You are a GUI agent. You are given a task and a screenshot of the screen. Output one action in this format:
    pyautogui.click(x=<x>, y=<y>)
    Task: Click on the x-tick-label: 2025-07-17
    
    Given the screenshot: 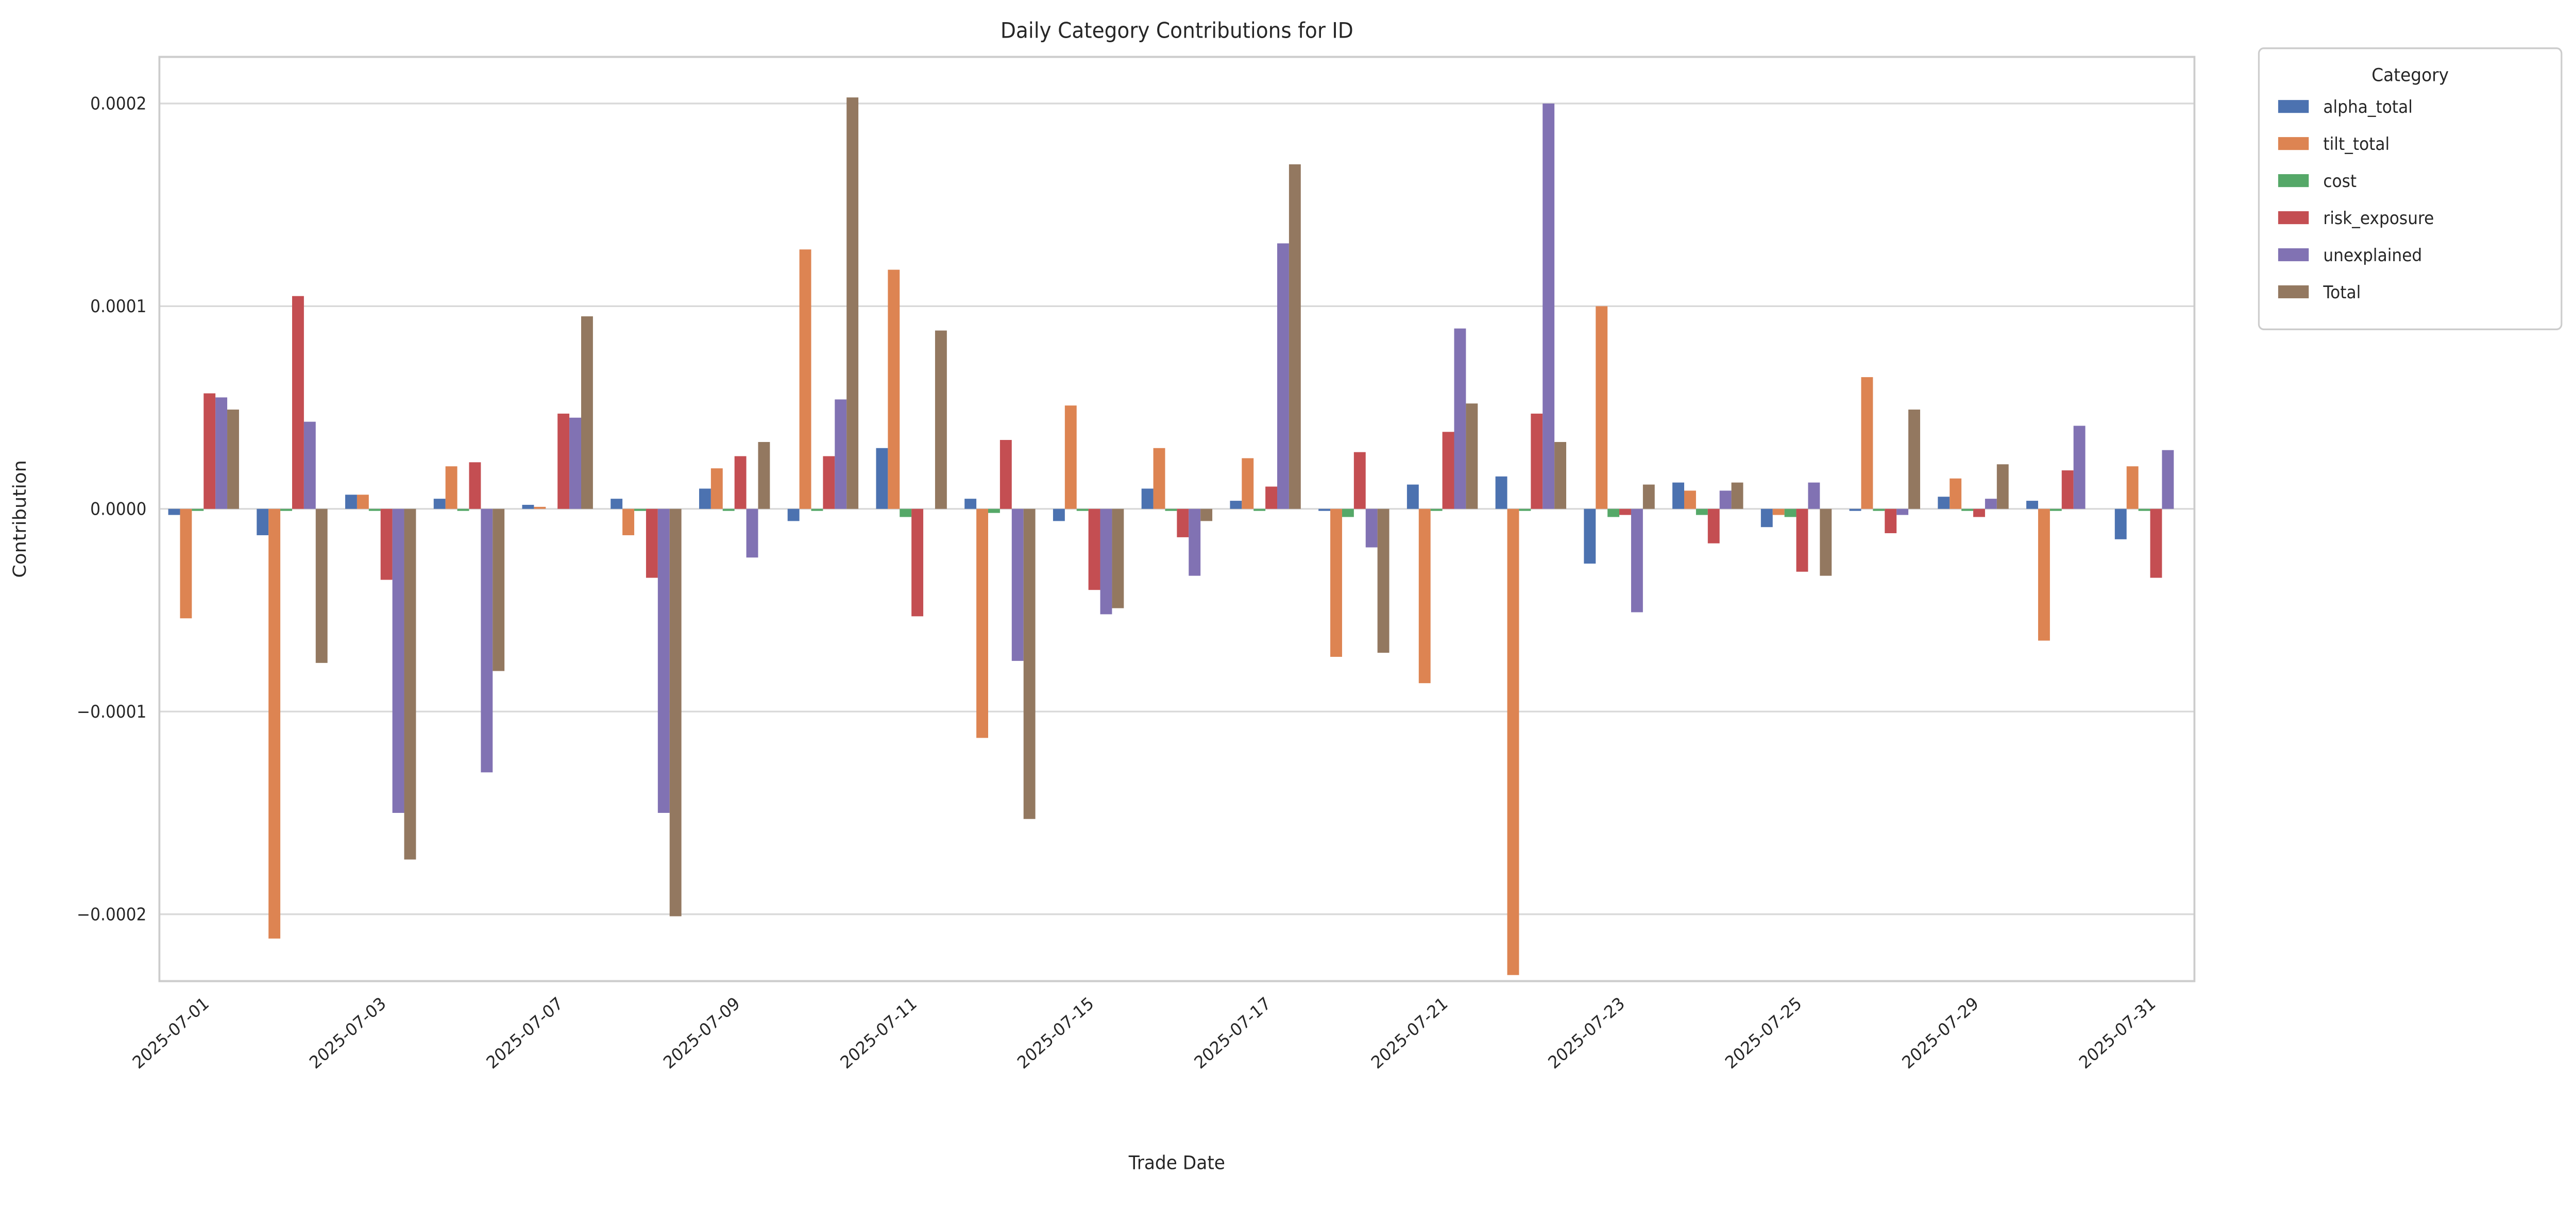 What is the action you would take?
    pyautogui.click(x=1233, y=1033)
    